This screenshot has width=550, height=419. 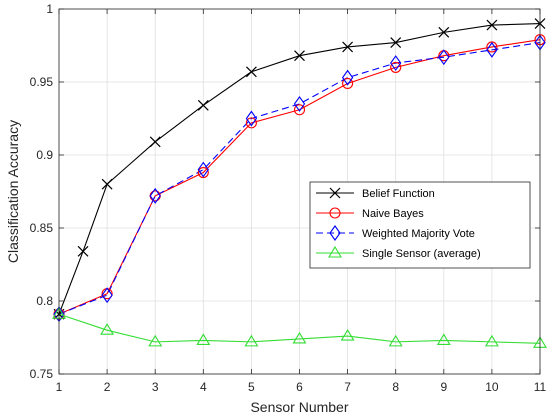 I want to click on legend-label-2: Weighted Majority Vote, so click(x=418, y=234).